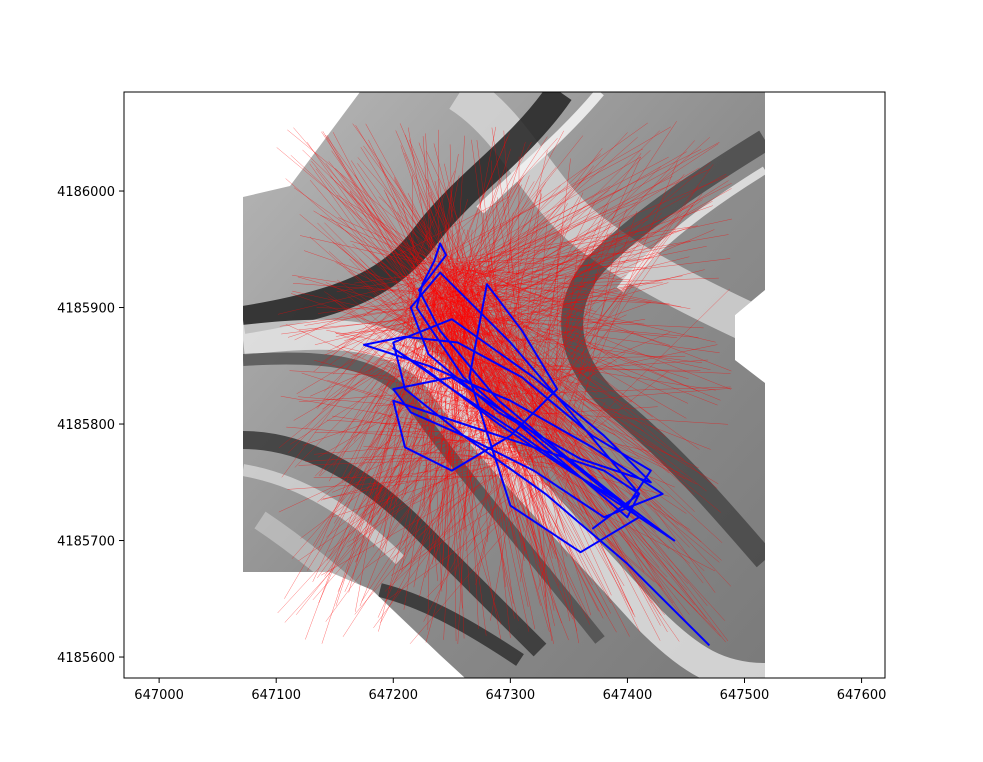  Describe the element at coordinates (86, 658) in the screenshot. I see `y-tick-label: 4185600` at that location.